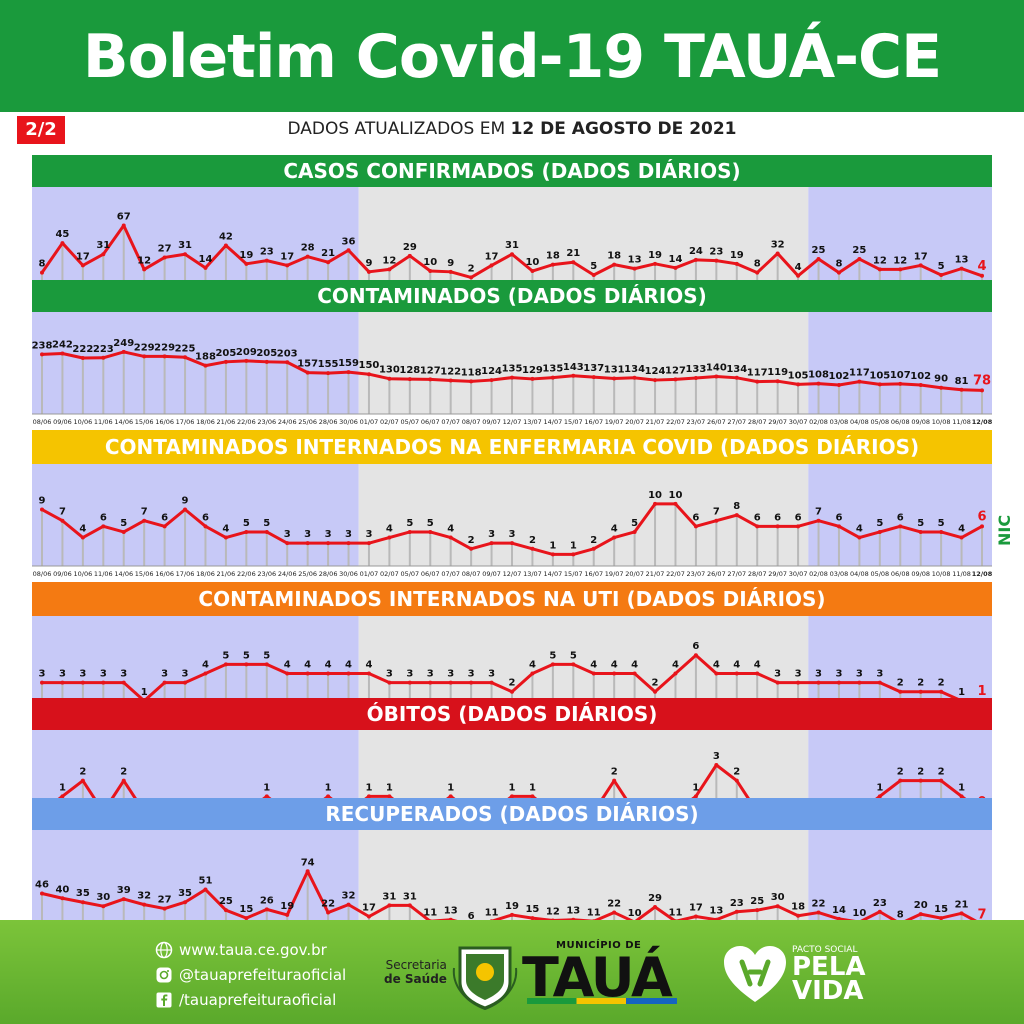 Image resolution: width=1024 pixels, height=1024 pixels. Describe the element at coordinates (164, 574) in the screenshot. I see `x-tick-label: 16/06` at that location.